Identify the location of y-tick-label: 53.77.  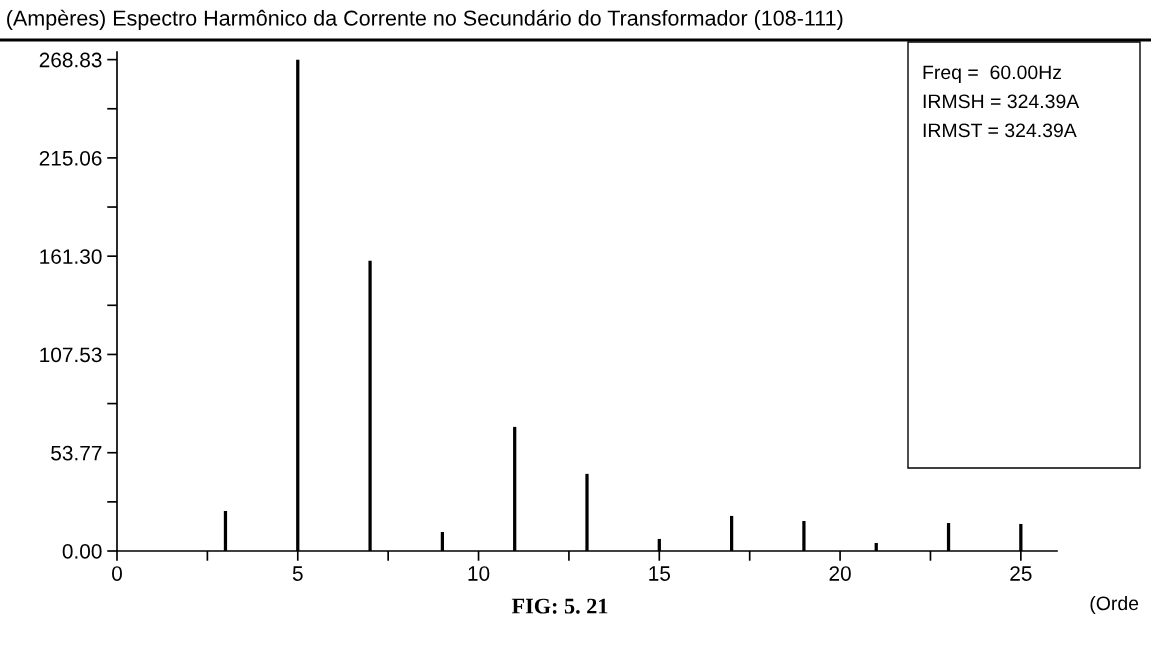
(76, 453).